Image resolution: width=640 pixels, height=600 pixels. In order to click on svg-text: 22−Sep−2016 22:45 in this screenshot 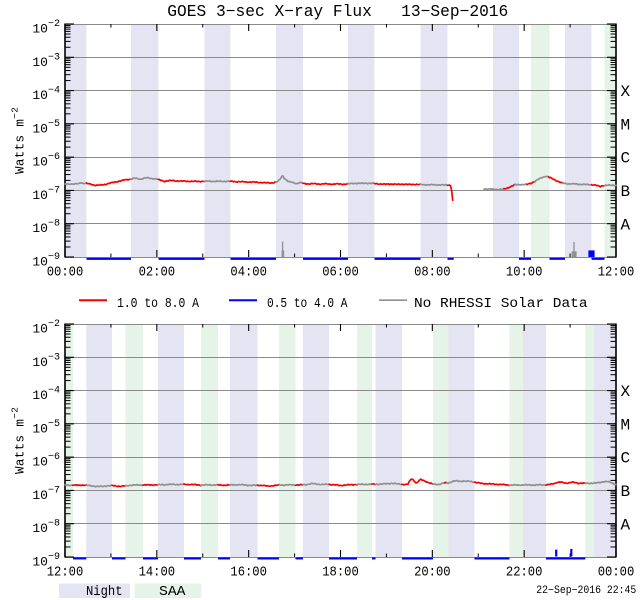, I will do `click(586, 591)`.